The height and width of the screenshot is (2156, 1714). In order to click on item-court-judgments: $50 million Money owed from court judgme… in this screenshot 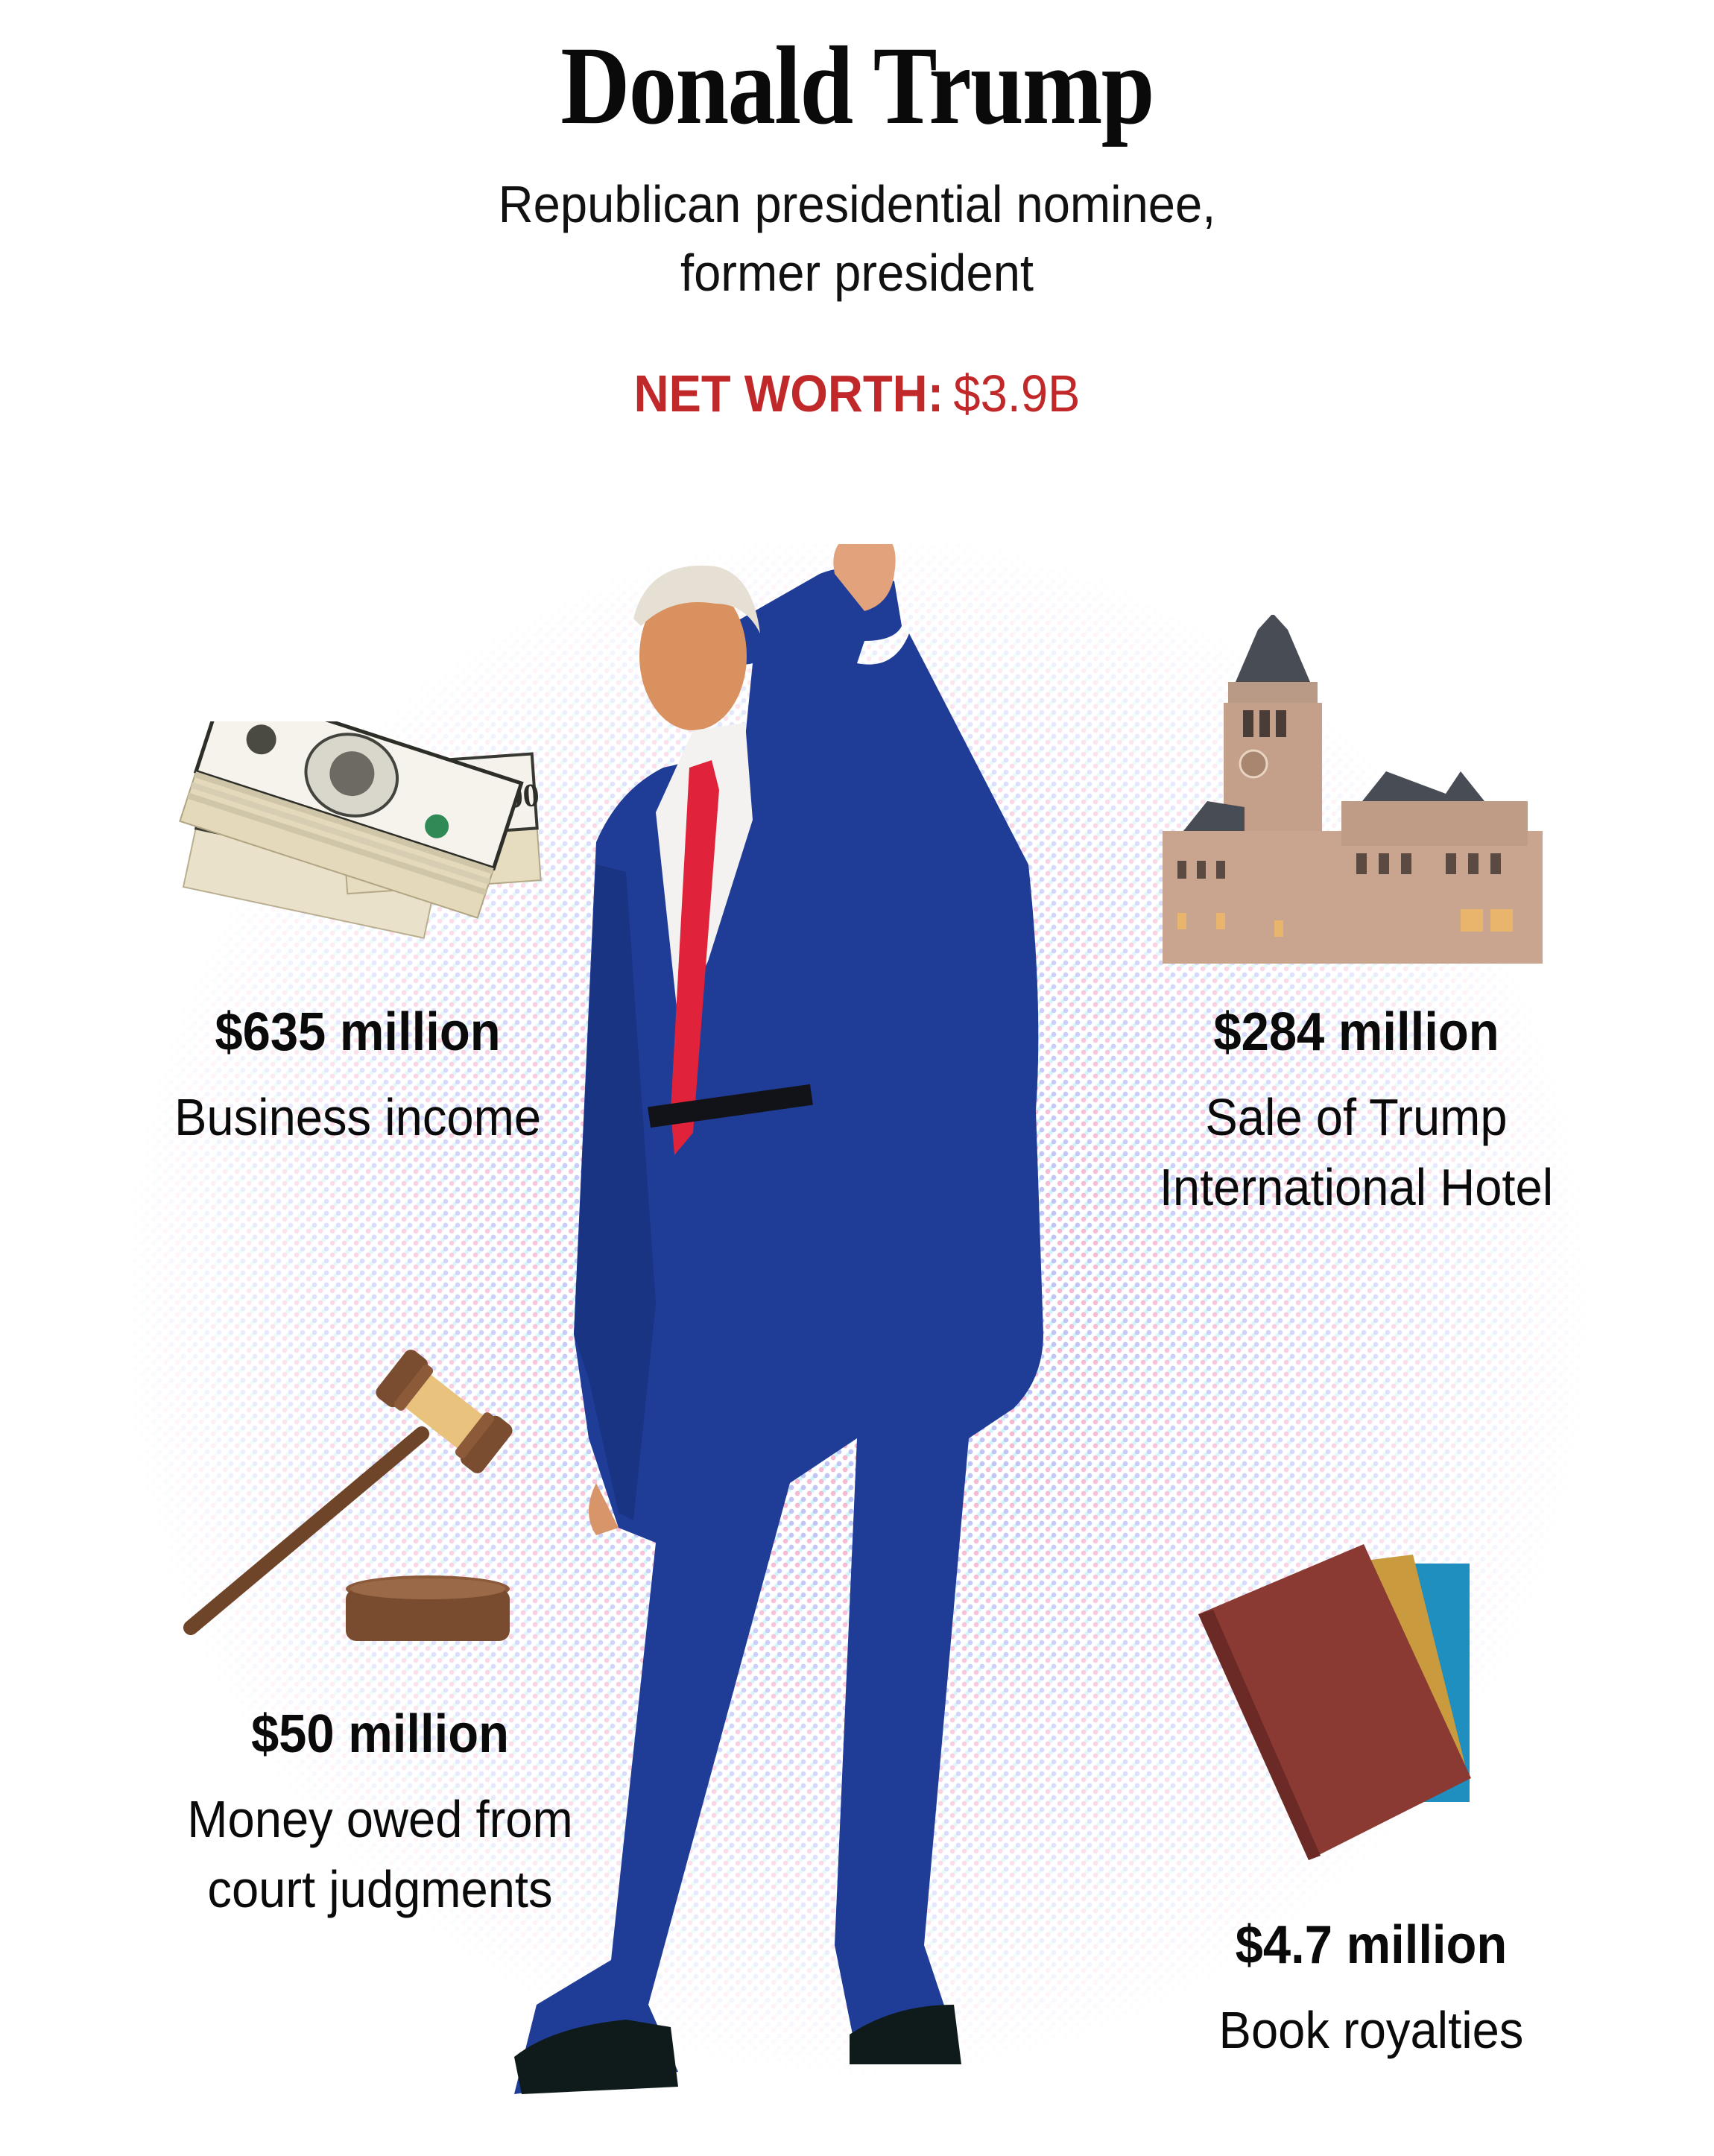, I will do `click(380, 1812)`.